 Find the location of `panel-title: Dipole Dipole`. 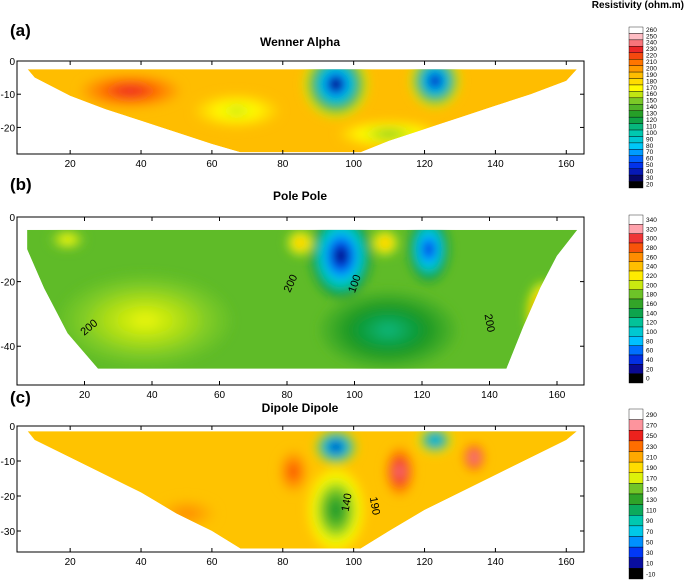

panel-title: Dipole Dipole is located at coordinates (300, 408).